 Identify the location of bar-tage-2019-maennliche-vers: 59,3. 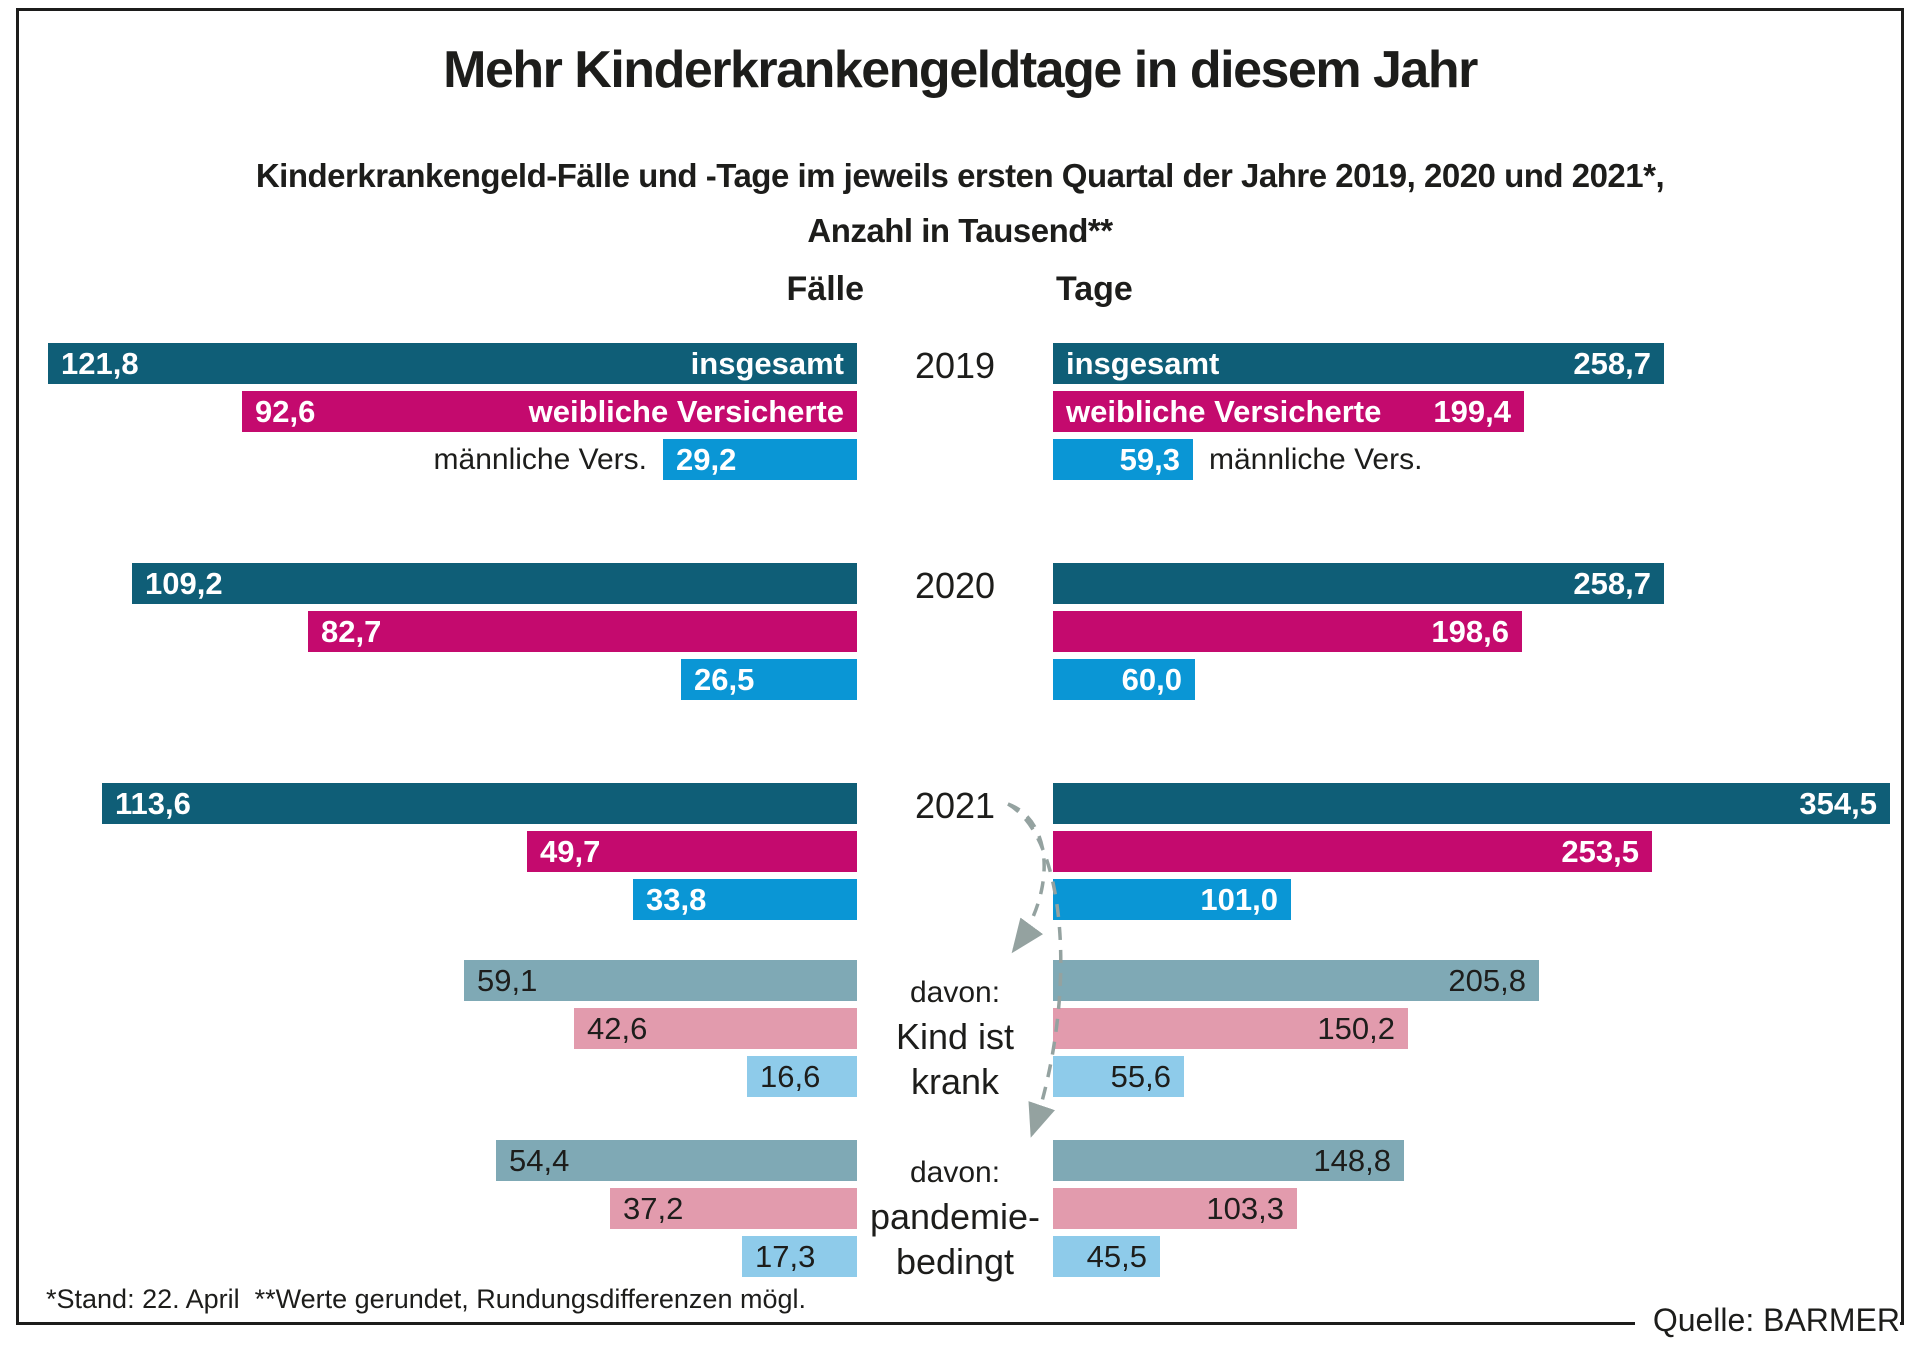
(1123, 459).